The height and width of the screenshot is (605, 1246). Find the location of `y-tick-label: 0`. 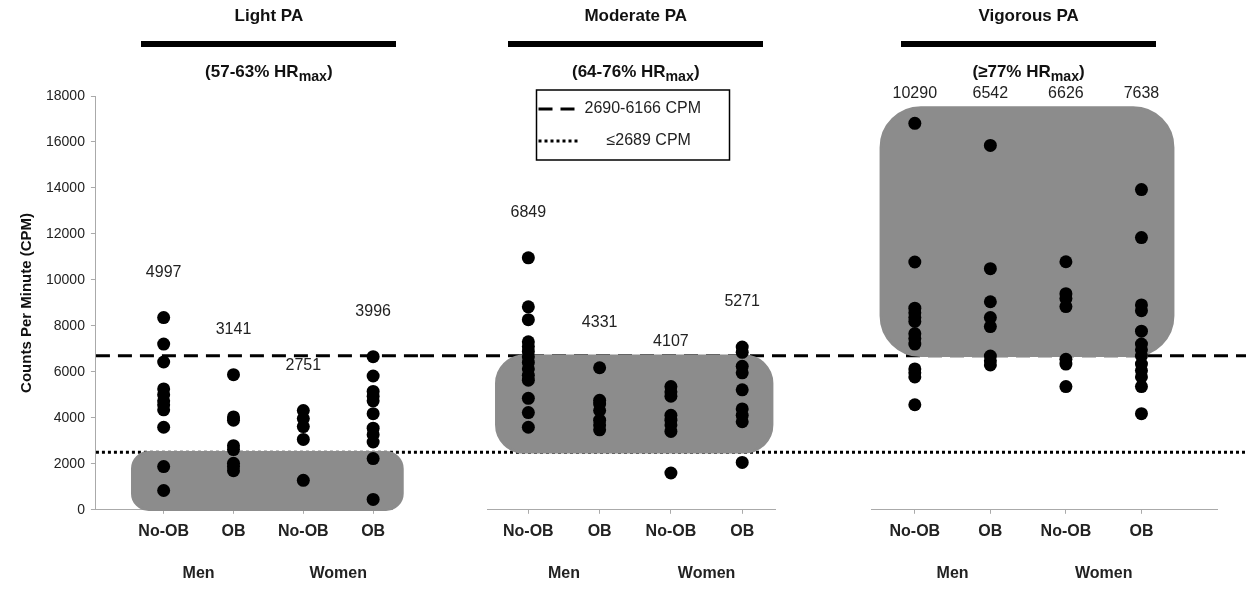

y-tick-label: 0 is located at coordinates (81, 508).